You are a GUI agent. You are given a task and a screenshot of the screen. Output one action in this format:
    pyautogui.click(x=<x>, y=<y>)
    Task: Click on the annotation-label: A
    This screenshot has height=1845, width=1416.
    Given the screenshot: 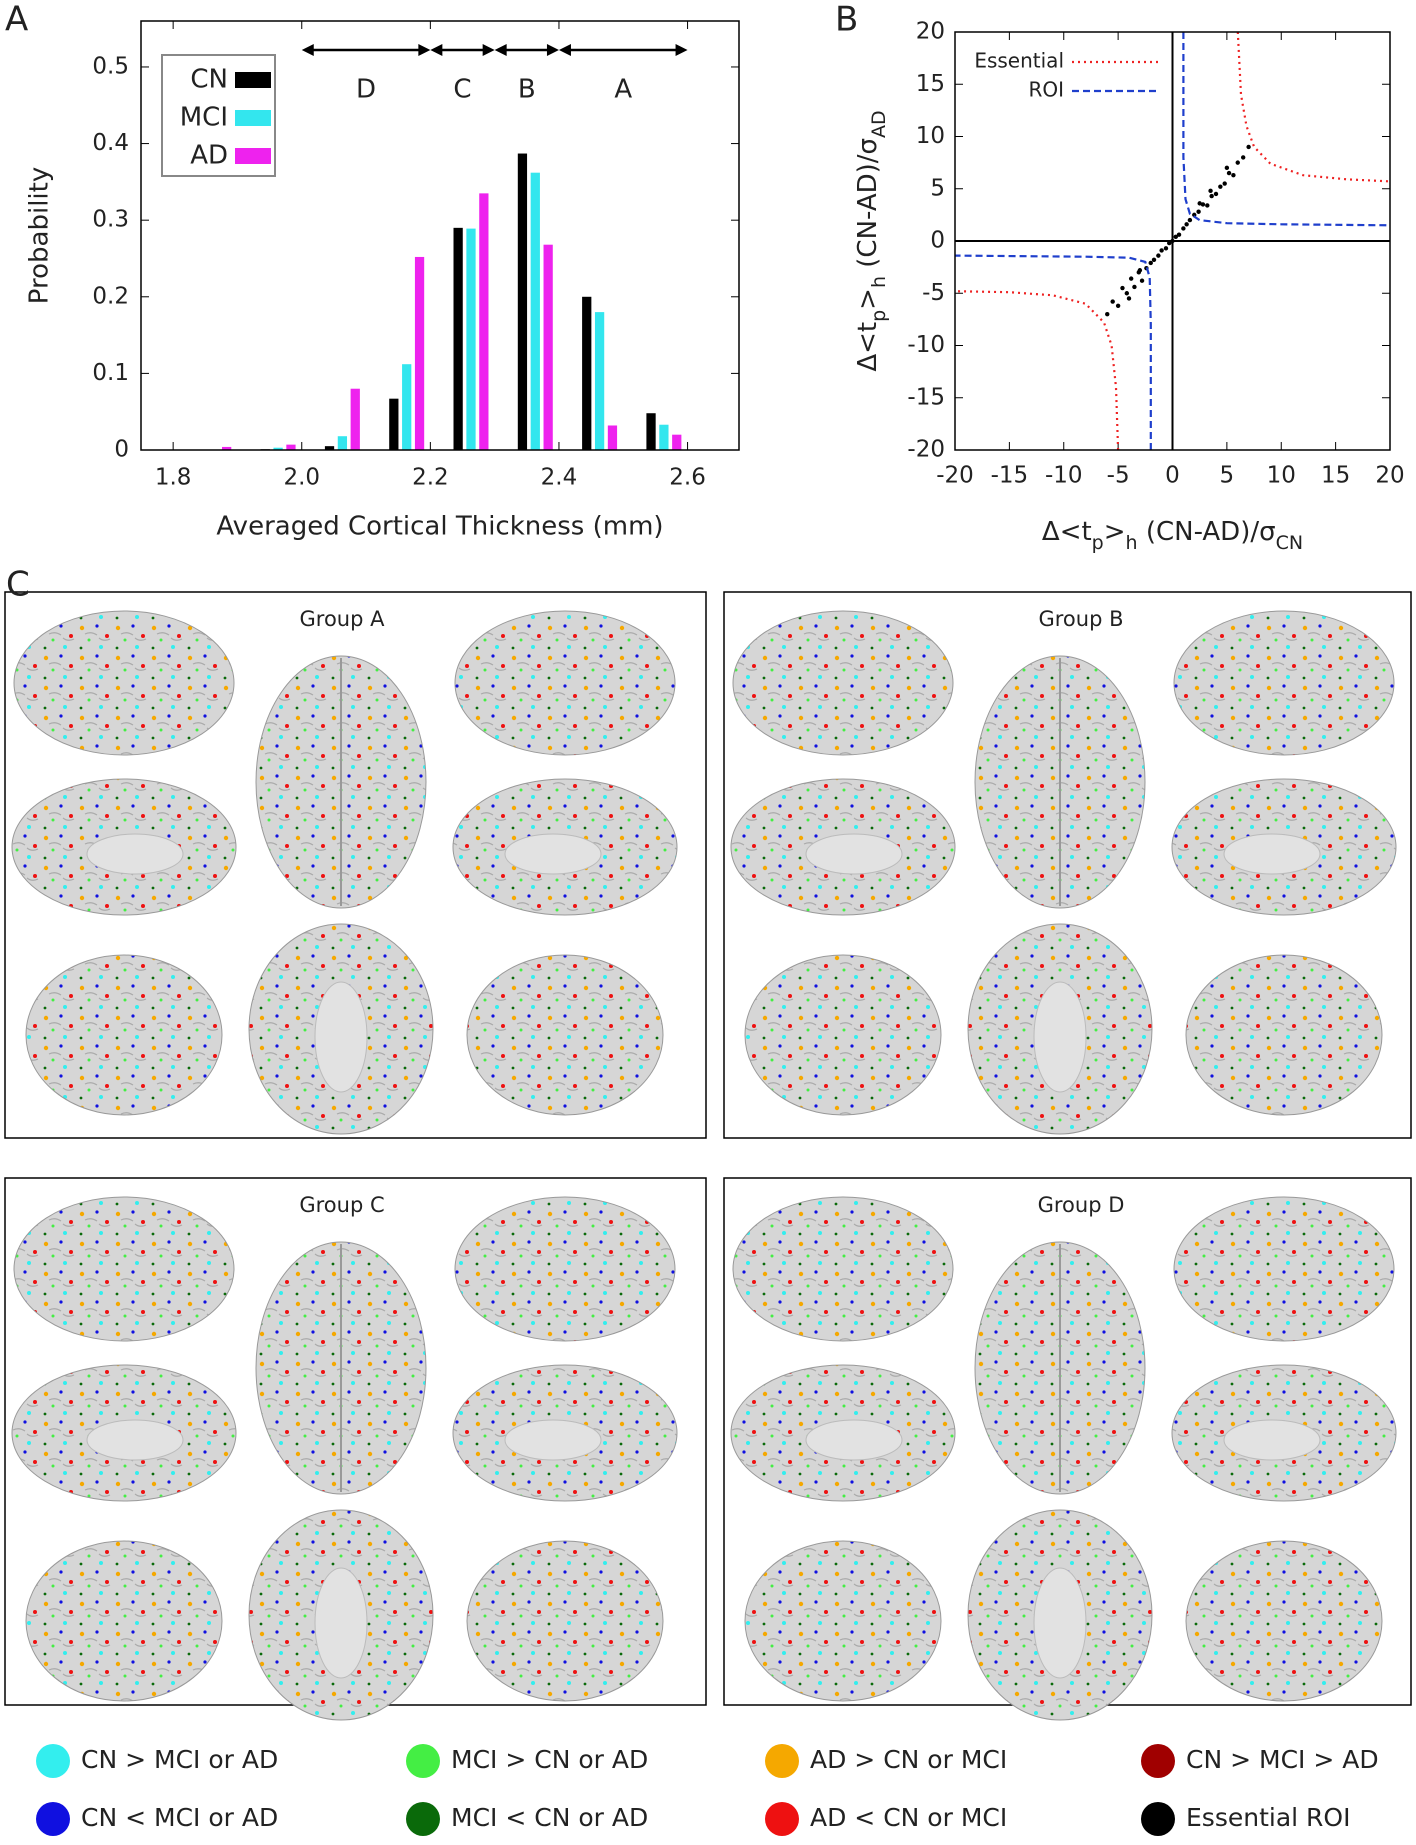 What is the action you would take?
    pyautogui.click(x=623, y=90)
    